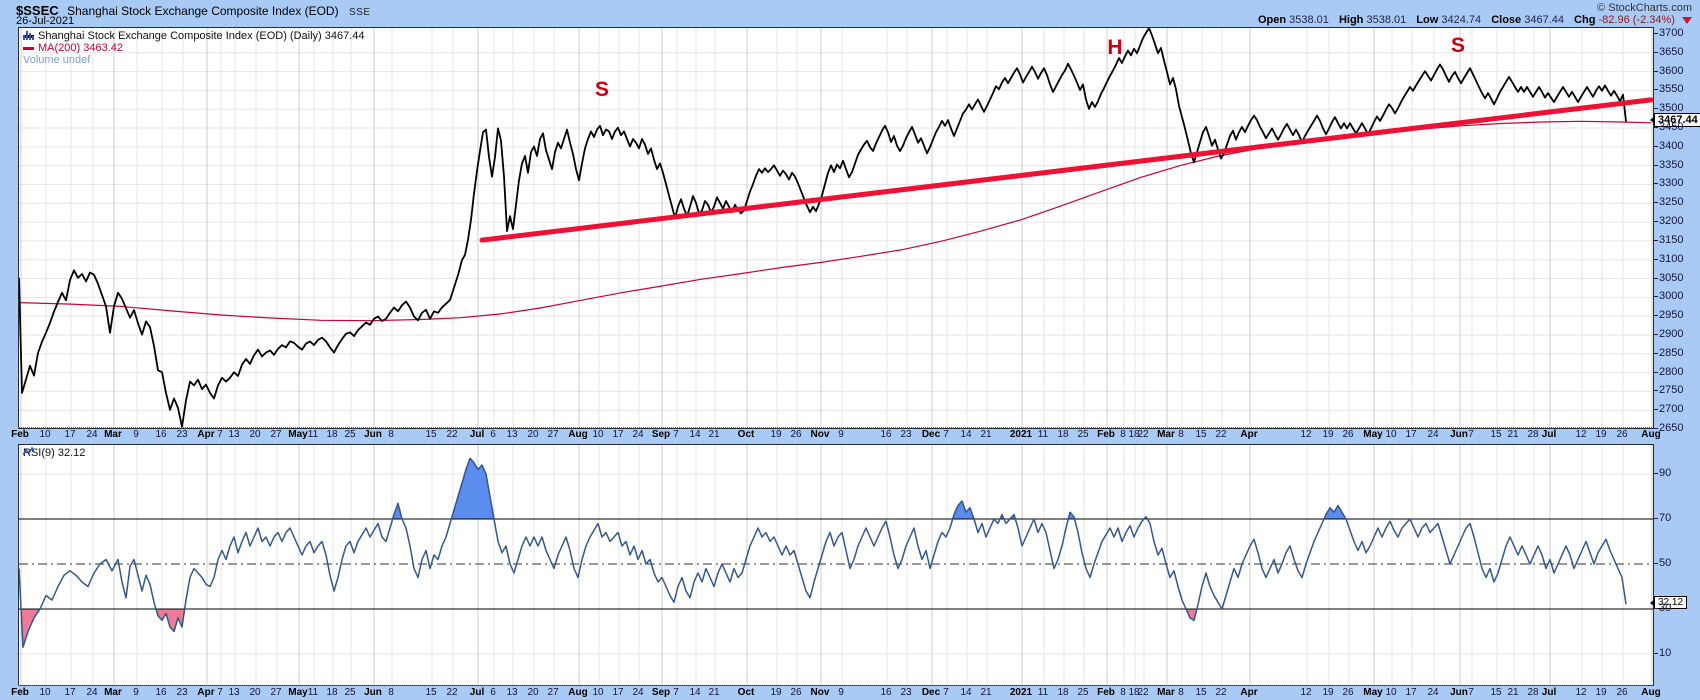 The width and height of the screenshot is (1700, 700). I want to click on x-axis-label: Nov, so click(820, 692).